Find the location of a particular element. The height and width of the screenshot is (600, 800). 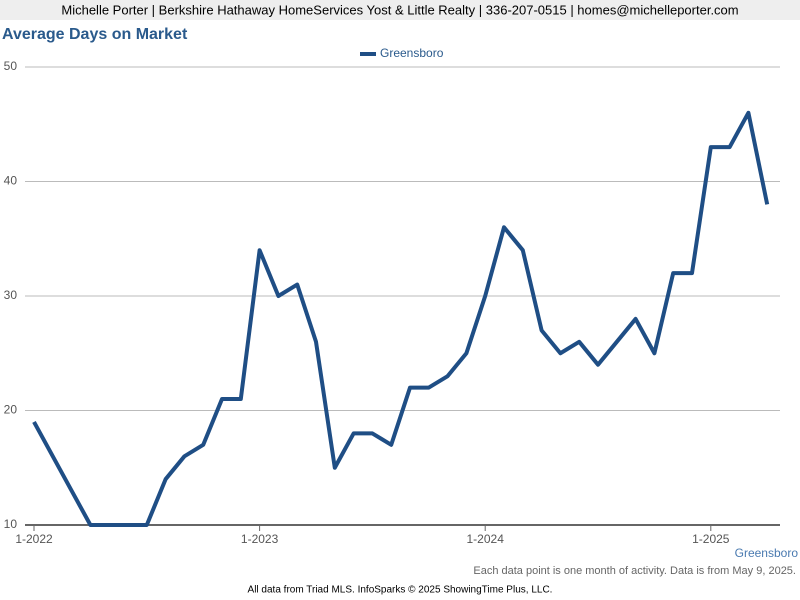

area-label: Greensboro is located at coordinates (767, 553).